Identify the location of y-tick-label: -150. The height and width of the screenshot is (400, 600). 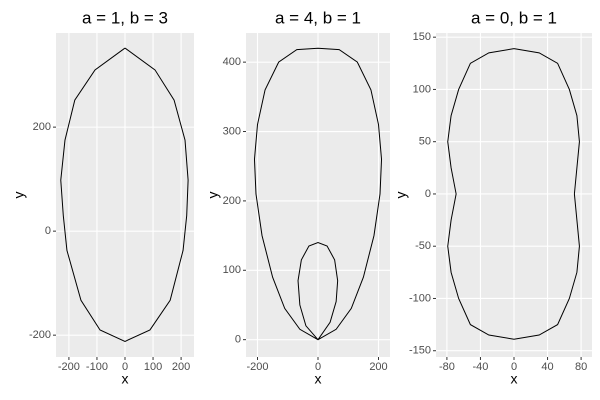
(420, 351).